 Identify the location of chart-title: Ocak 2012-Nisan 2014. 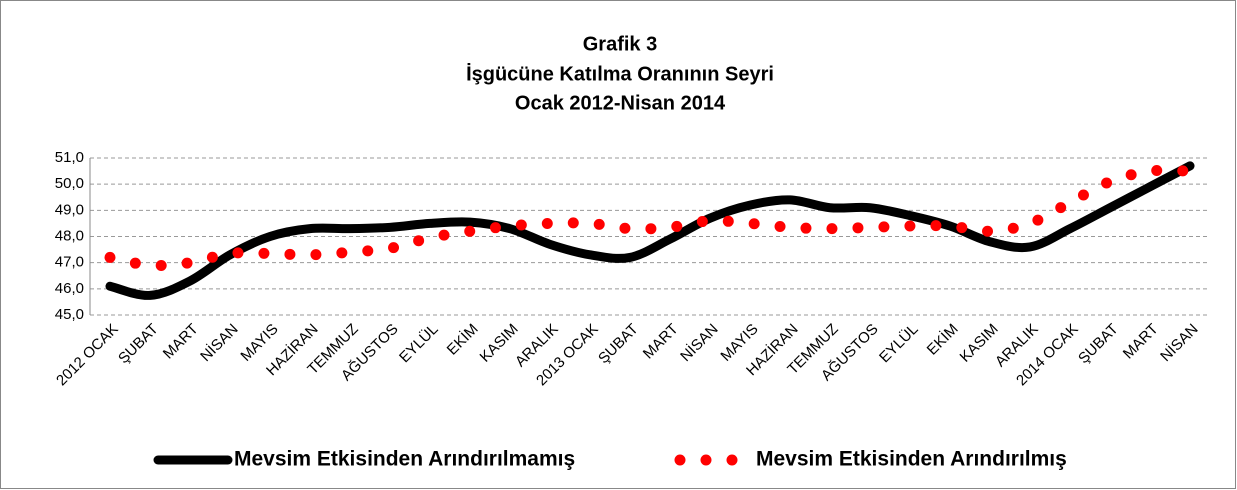
(620, 103).